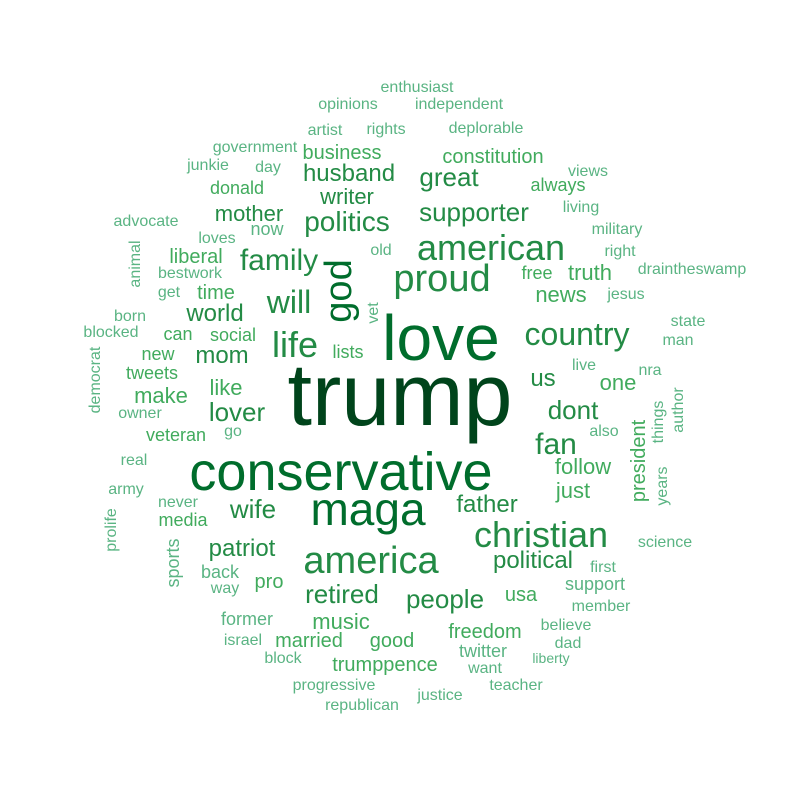 The image size is (800, 800). I want to click on word-love: love, so click(440, 338).